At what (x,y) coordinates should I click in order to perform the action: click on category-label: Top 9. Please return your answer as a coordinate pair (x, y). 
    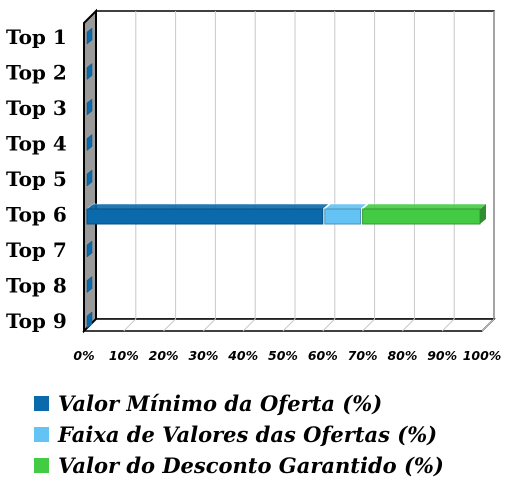
    Looking at the image, I should click on (36, 321).